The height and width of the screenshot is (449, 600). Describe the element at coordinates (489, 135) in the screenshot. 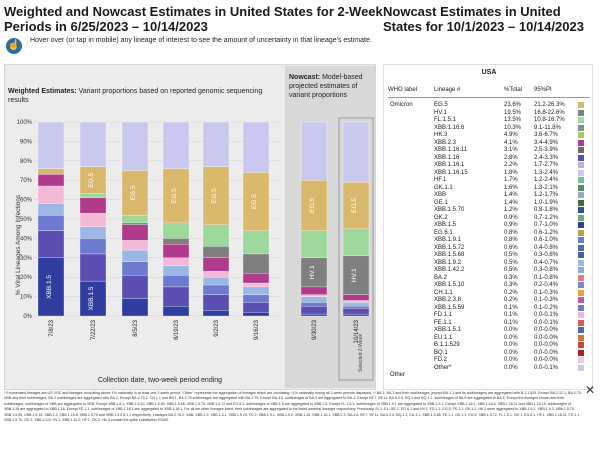

I see `table-row: HK.3 4.9% 3.6-6.7%` at that location.